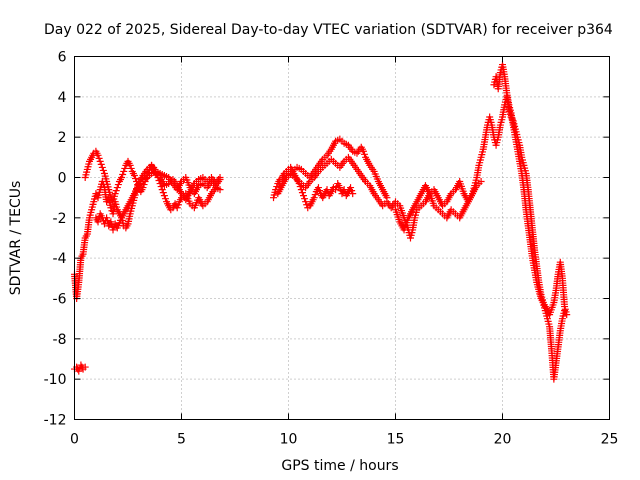  I want to click on y-tick-label: 4, so click(62, 98).